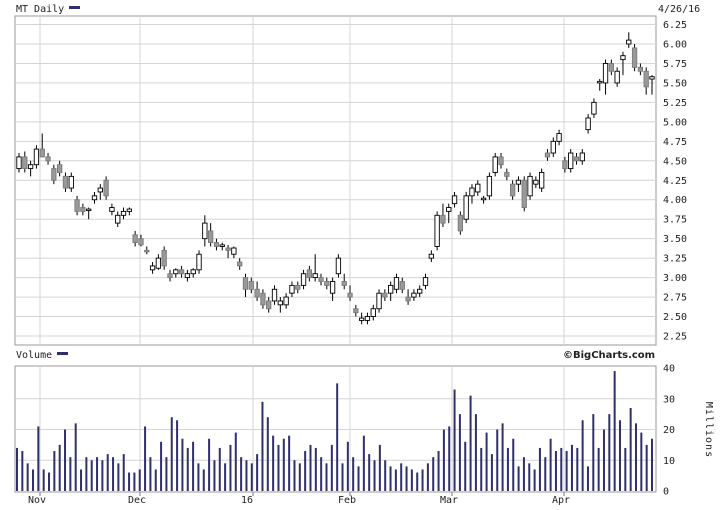  What do you see at coordinates (37, 500) in the screenshot?
I see `month-tick-label: Nov` at bounding box center [37, 500].